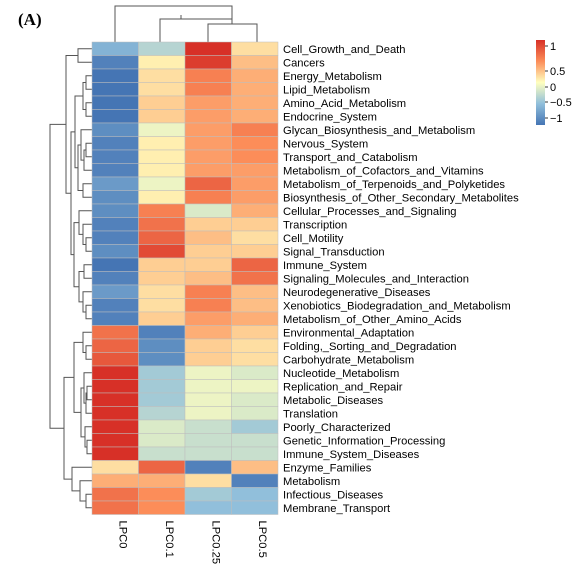 This screenshot has width=584, height=585. What do you see at coordinates (557, 72) in the screenshot?
I see `legend-tick-label: 0.5` at bounding box center [557, 72].